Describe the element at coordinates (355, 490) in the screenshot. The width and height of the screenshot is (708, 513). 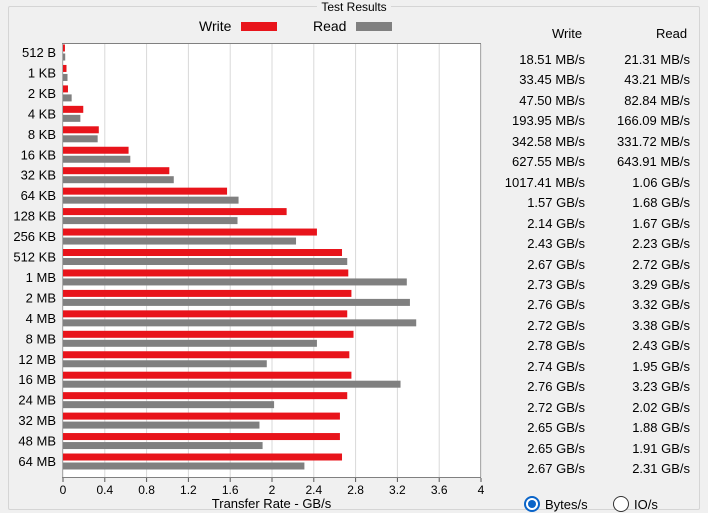
I see `x-tick-label: 2.8` at that location.